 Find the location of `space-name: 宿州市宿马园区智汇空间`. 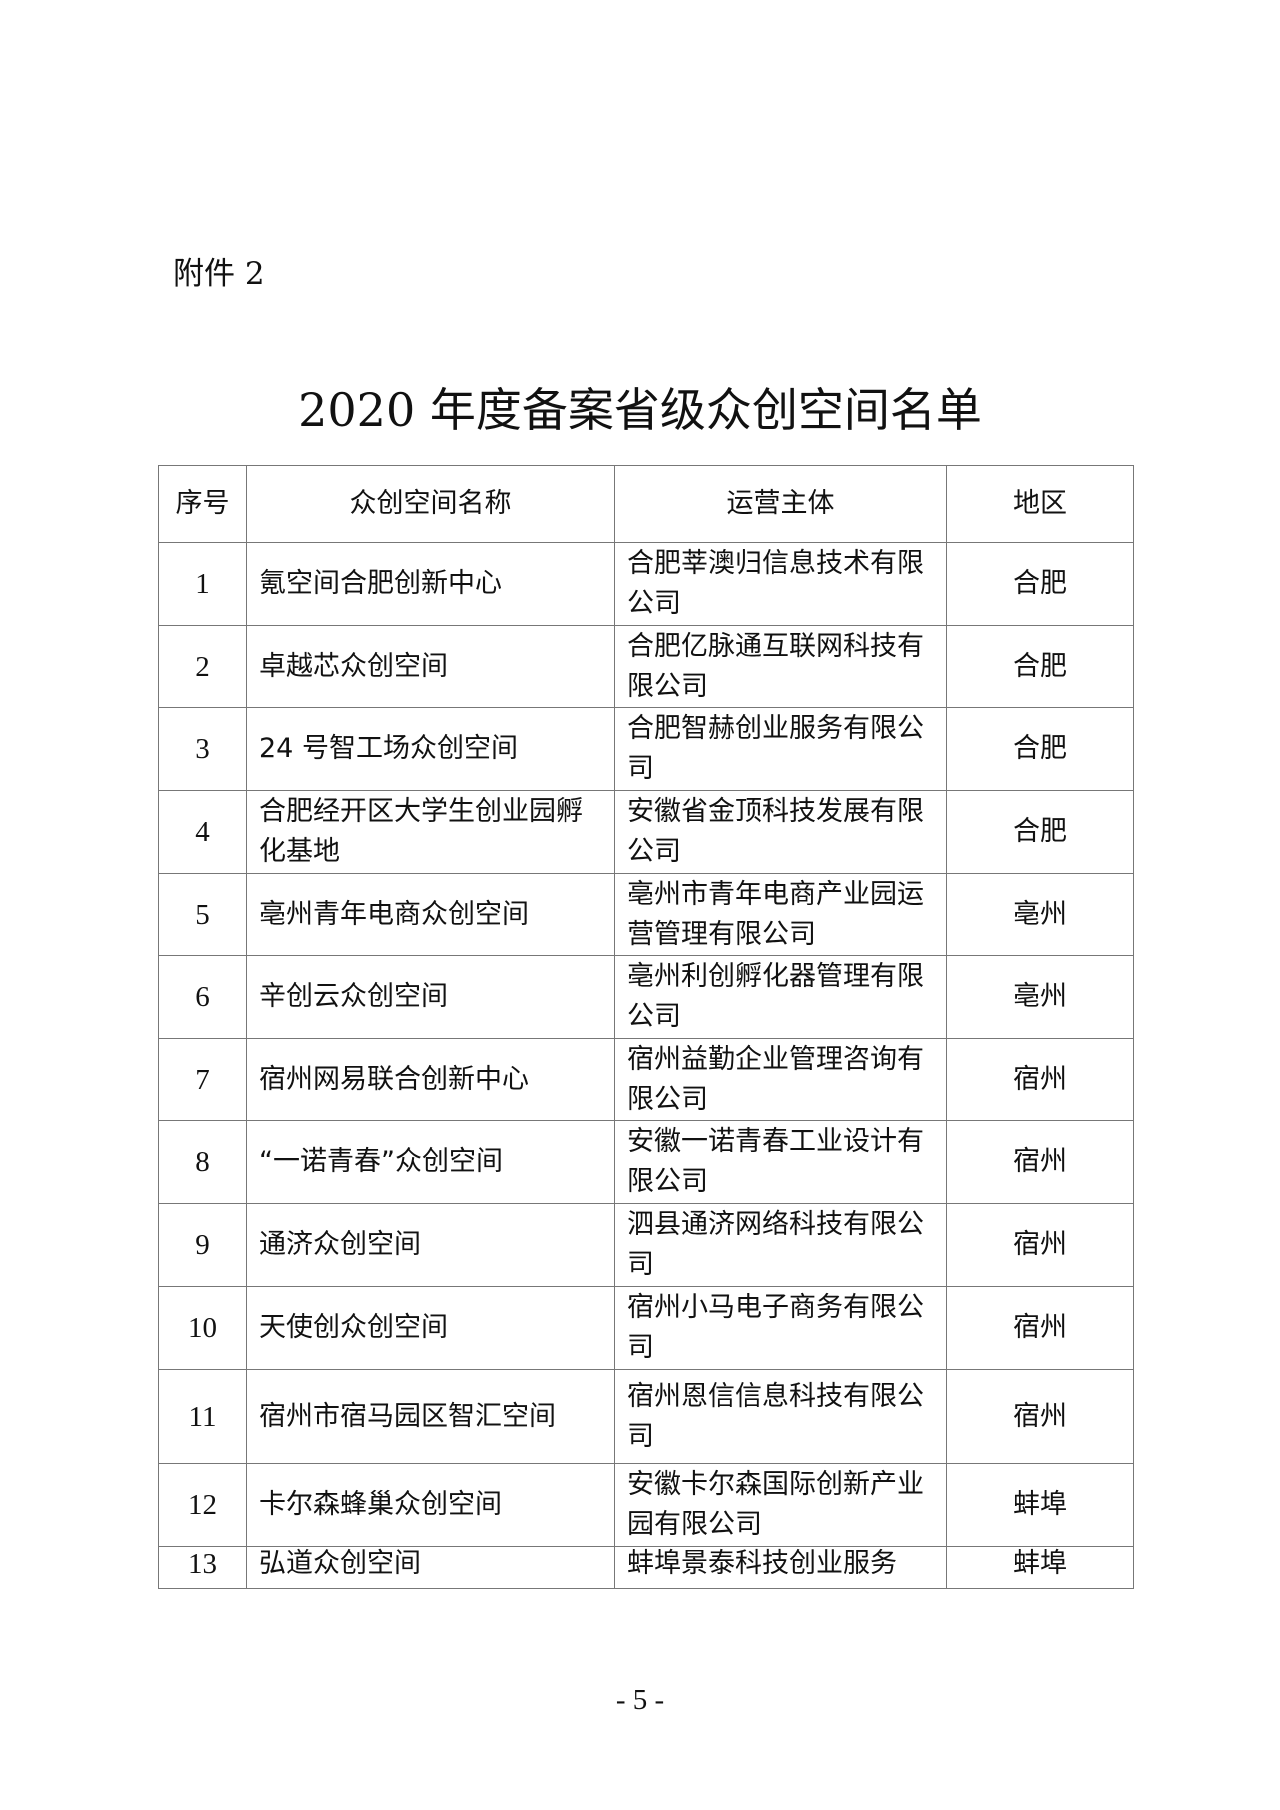

space-name: 宿州市宿马园区智汇空间 is located at coordinates (430, 1416).